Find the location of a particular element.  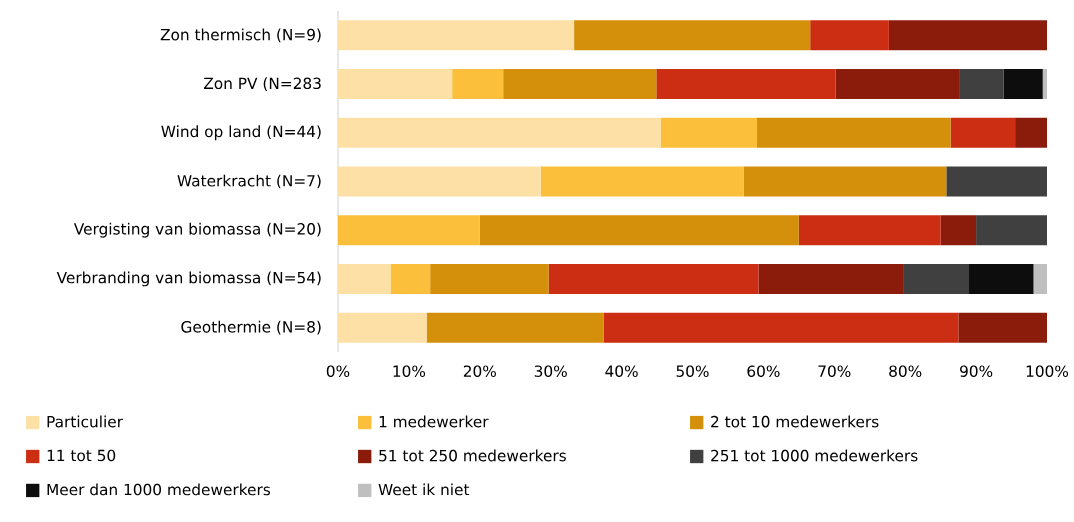

y-tick-label: Geothermie (N=8) is located at coordinates (251, 327).